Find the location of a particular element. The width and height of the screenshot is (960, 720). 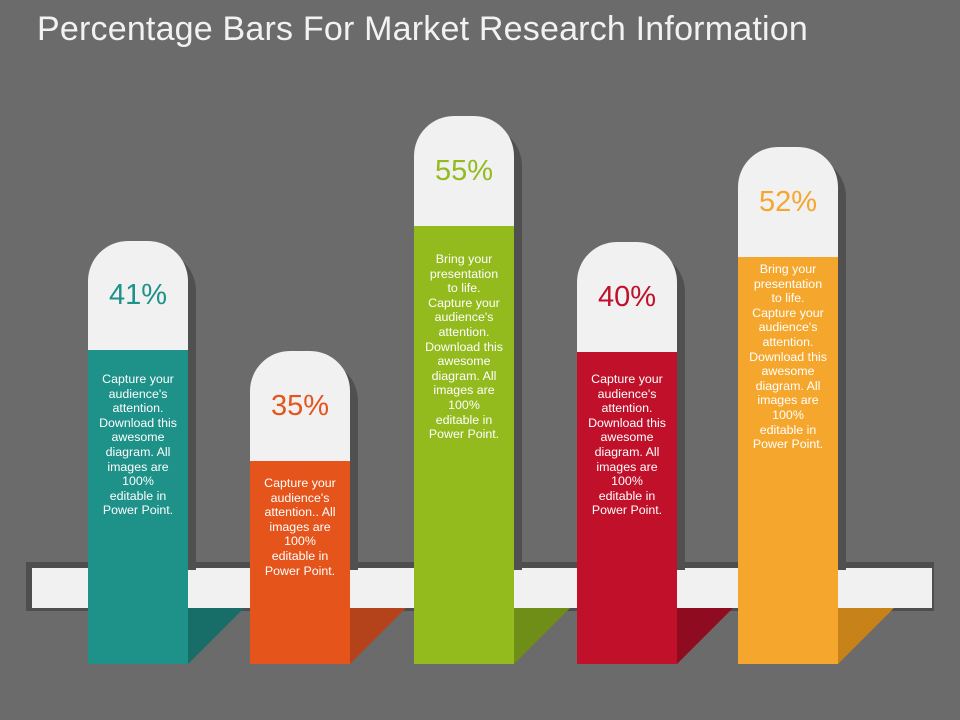

percentage-label: 41% is located at coordinates (138, 295).